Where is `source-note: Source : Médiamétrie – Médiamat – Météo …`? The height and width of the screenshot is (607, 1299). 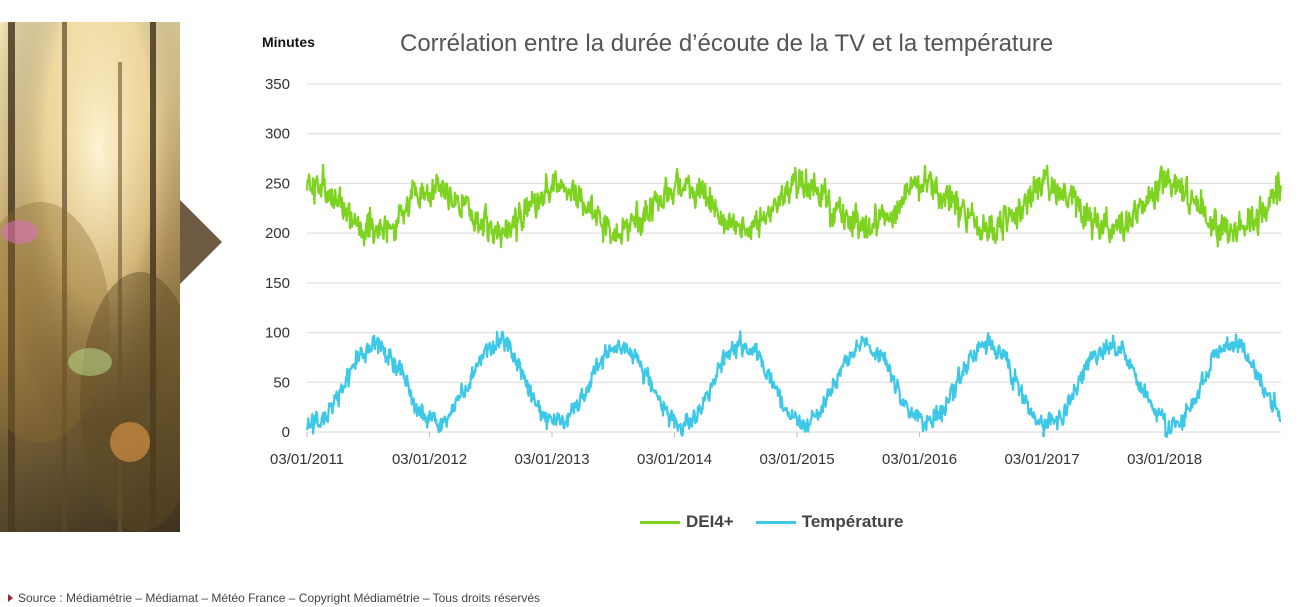
source-note: Source : Médiamétrie – Médiamat – Météo … is located at coordinates (274, 598).